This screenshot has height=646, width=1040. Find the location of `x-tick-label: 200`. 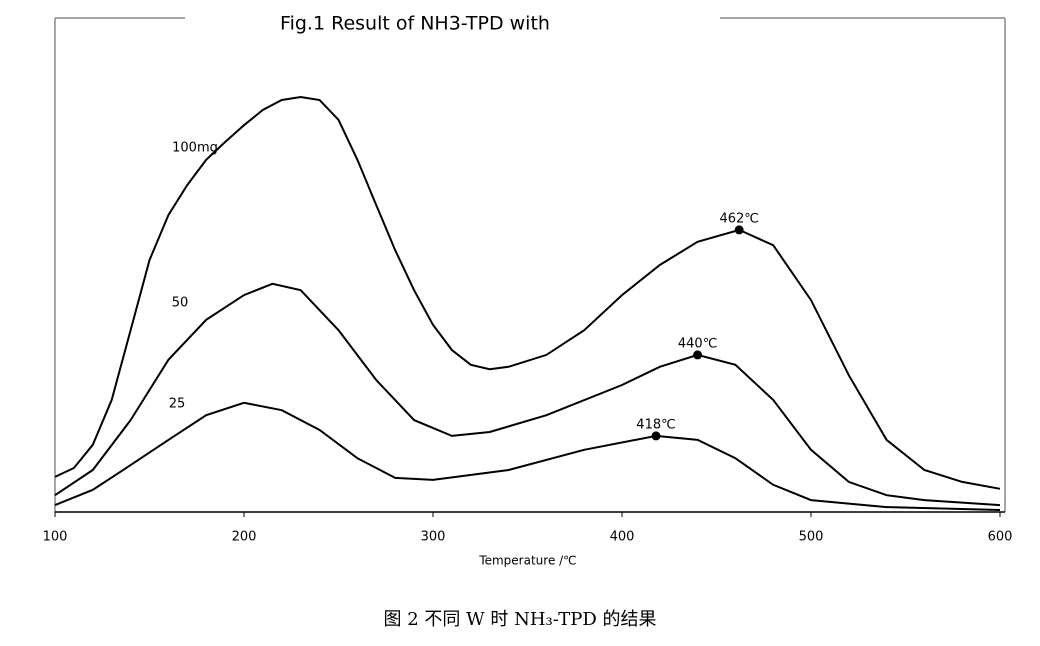

x-tick-label: 200 is located at coordinates (244, 537).